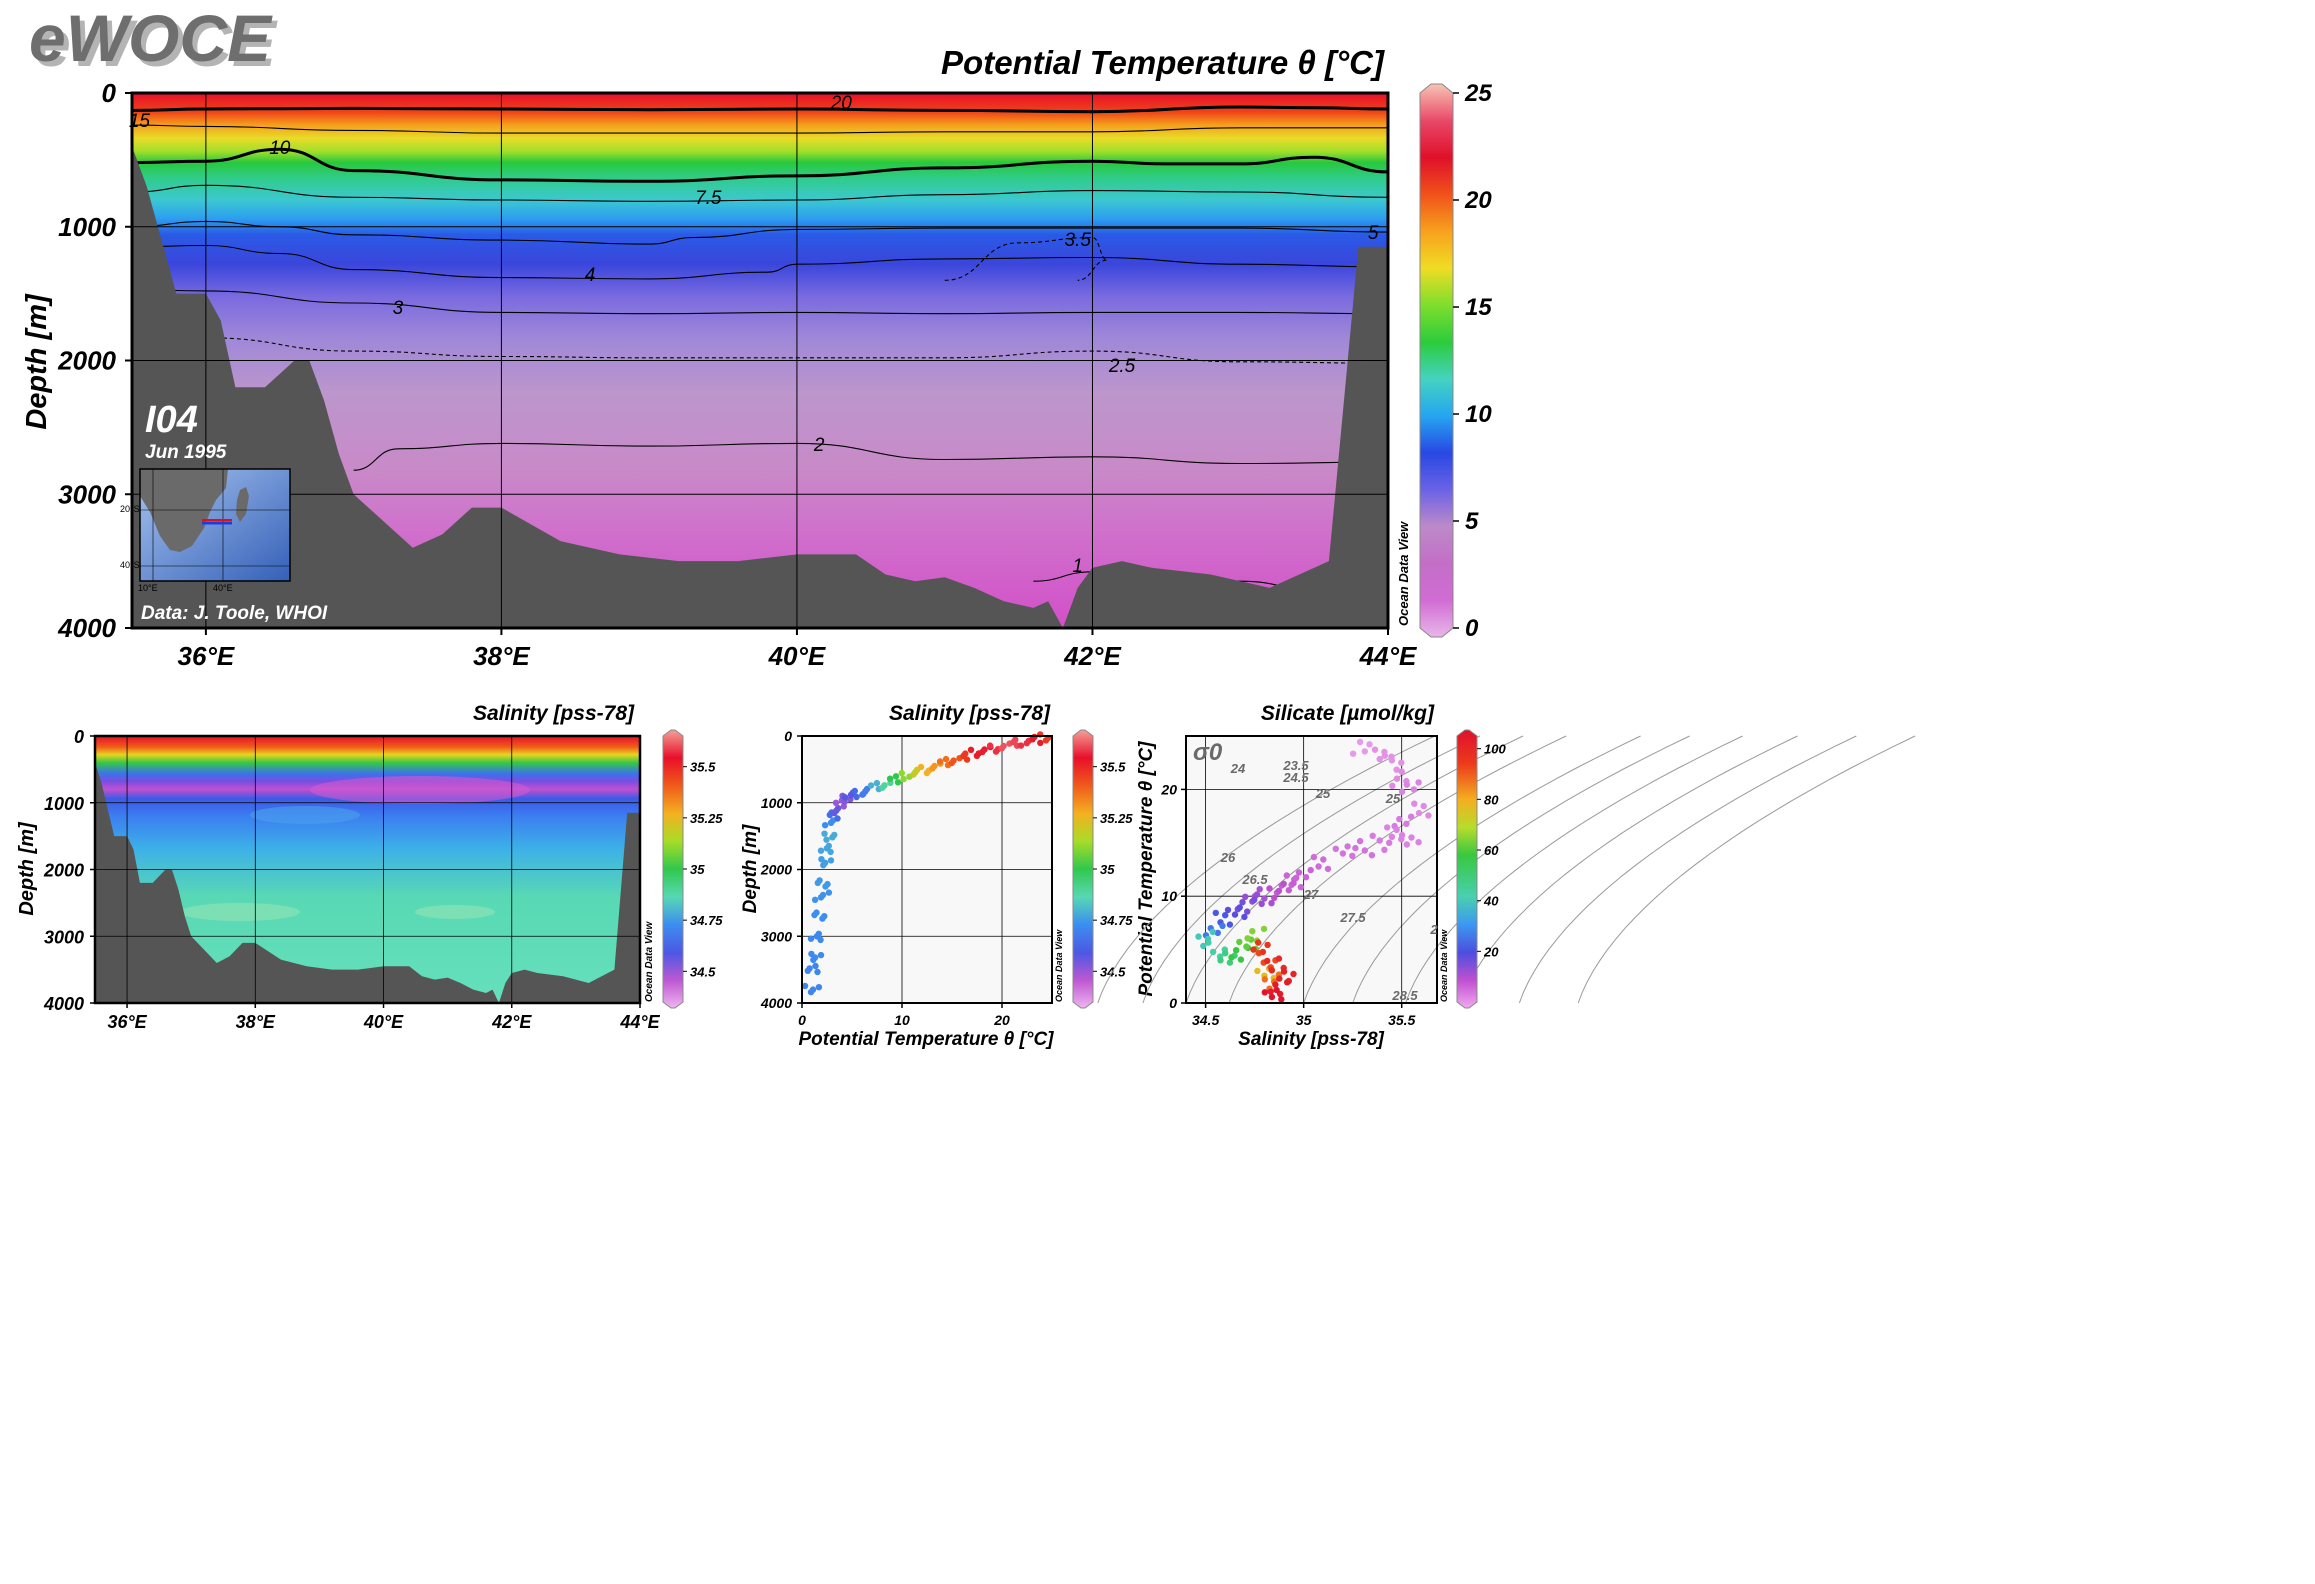 This screenshot has height=1584, width=2315. What do you see at coordinates (87, 494) in the screenshot?
I see `temperature-y-tick: 3000` at bounding box center [87, 494].